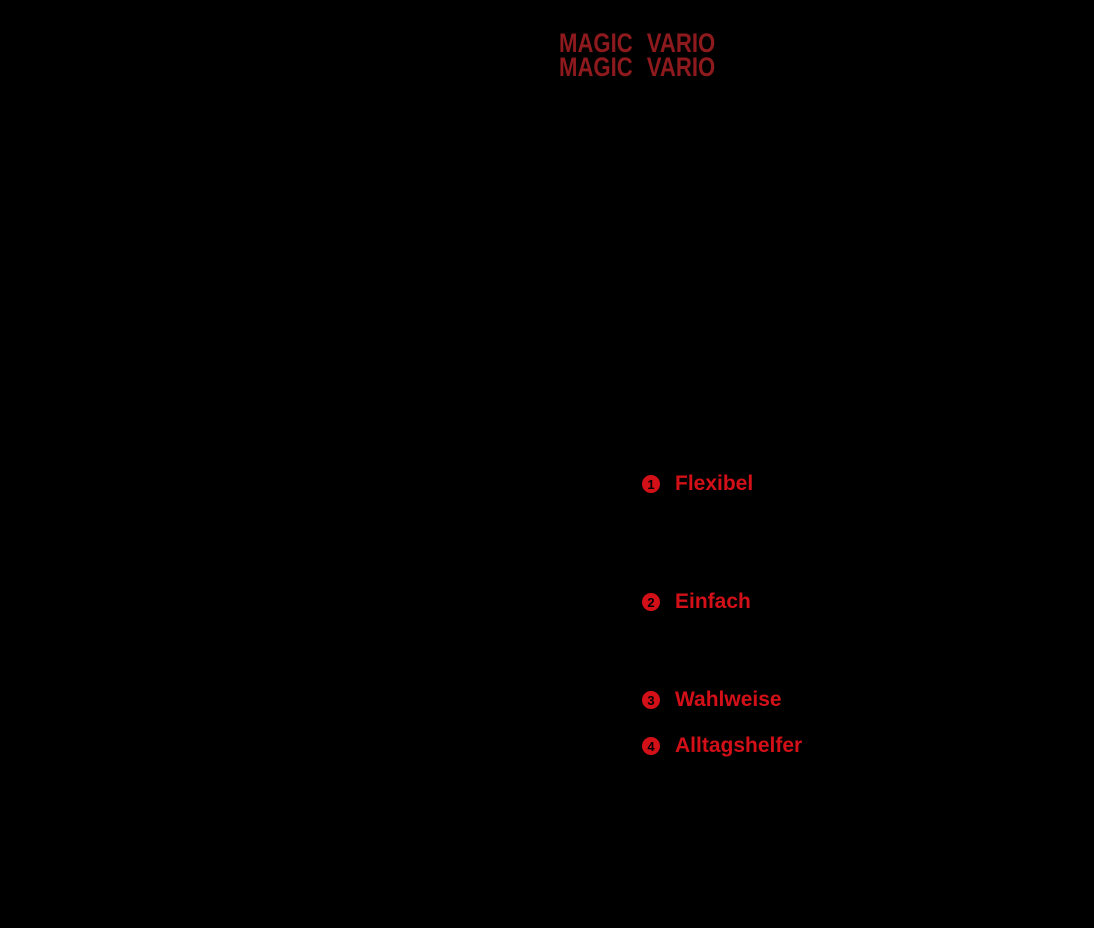 This screenshot has height=928, width=1094. I want to click on feature-label: Alltagshelfer, so click(739, 745).